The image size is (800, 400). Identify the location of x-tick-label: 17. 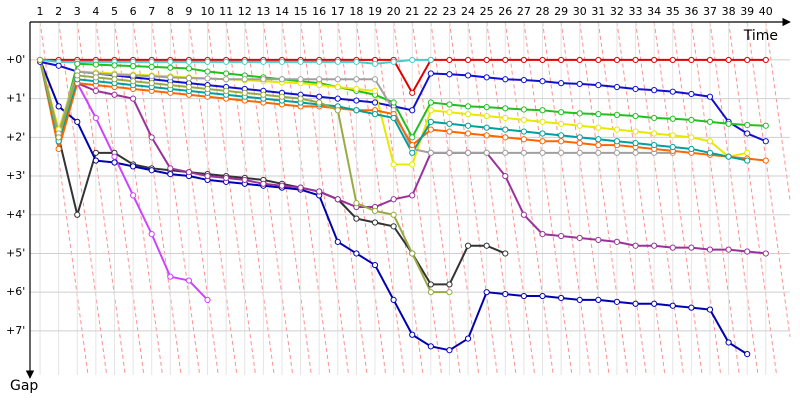
(338, 11).